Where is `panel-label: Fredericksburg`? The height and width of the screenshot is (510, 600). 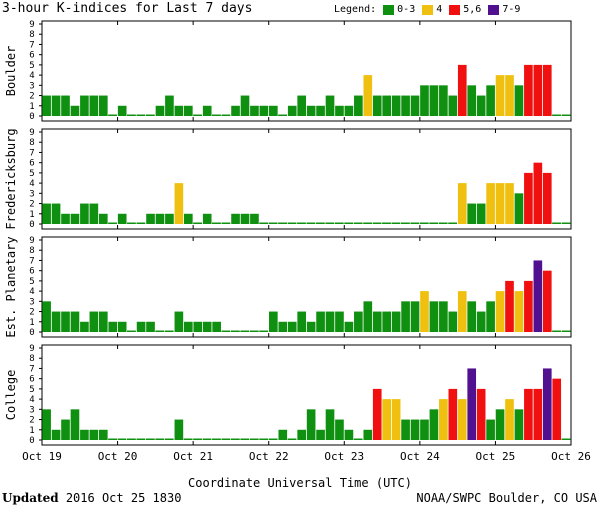 panel-label: Fredericksburg is located at coordinates (11, 178).